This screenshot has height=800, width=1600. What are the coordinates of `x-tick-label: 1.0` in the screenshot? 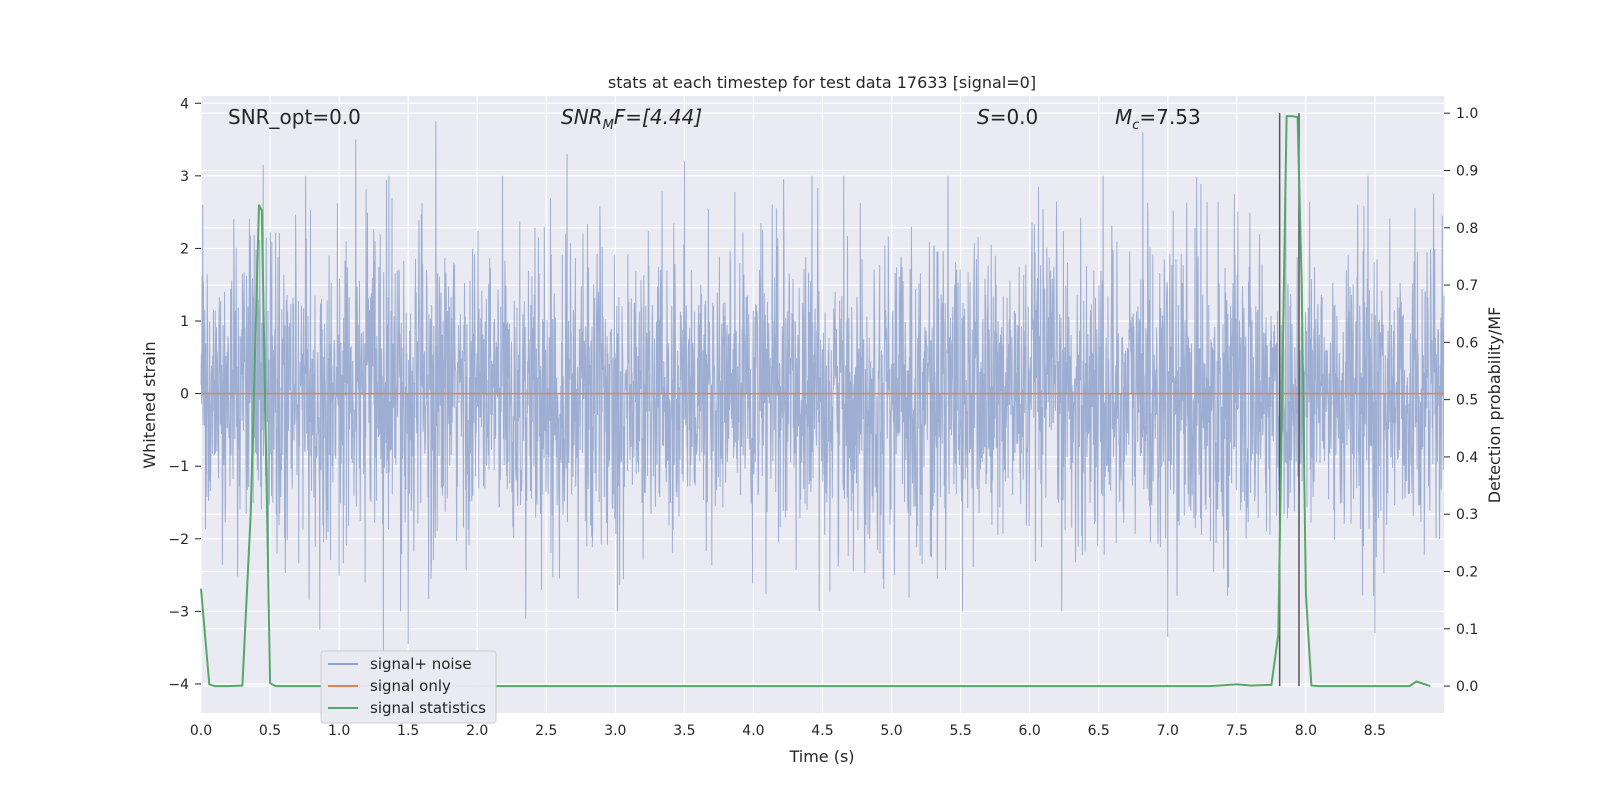 It's located at (339, 731).